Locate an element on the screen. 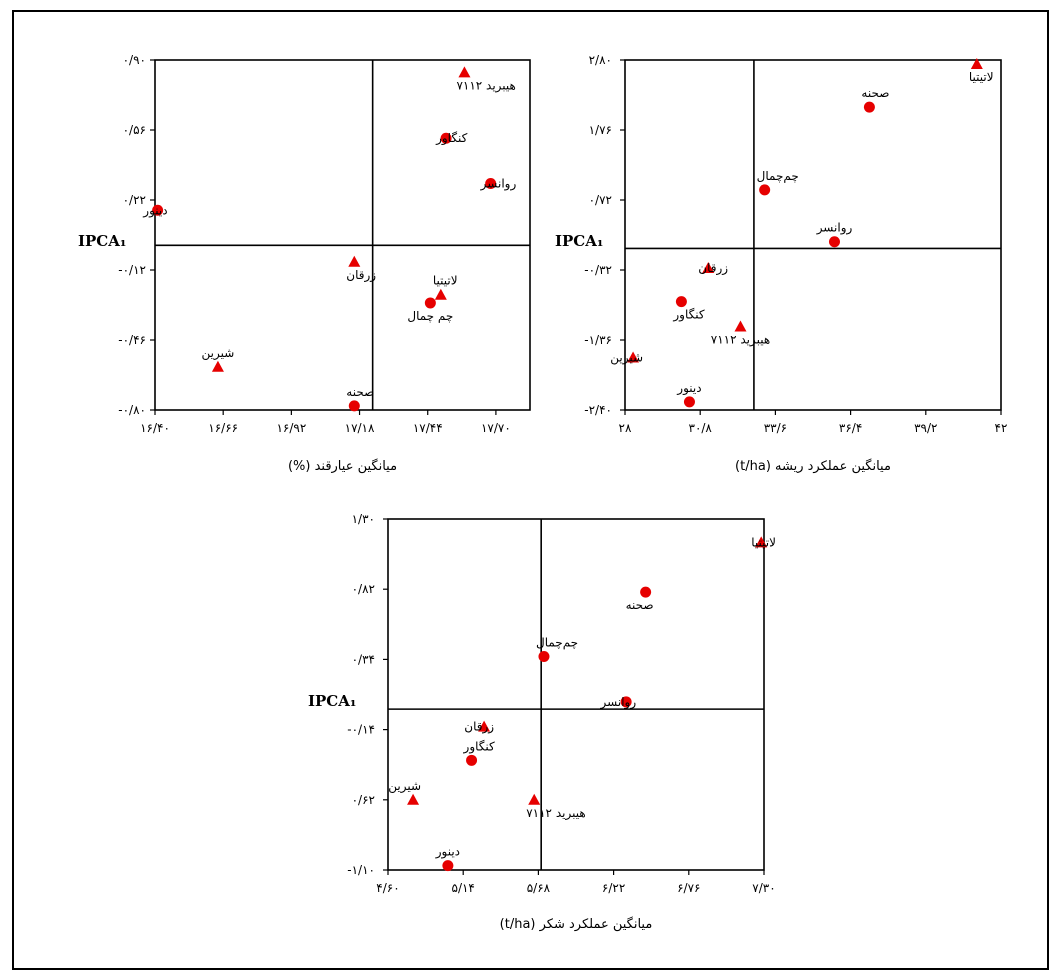  x-tick-label: ۳۰/۸ is located at coordinates (701, 428).